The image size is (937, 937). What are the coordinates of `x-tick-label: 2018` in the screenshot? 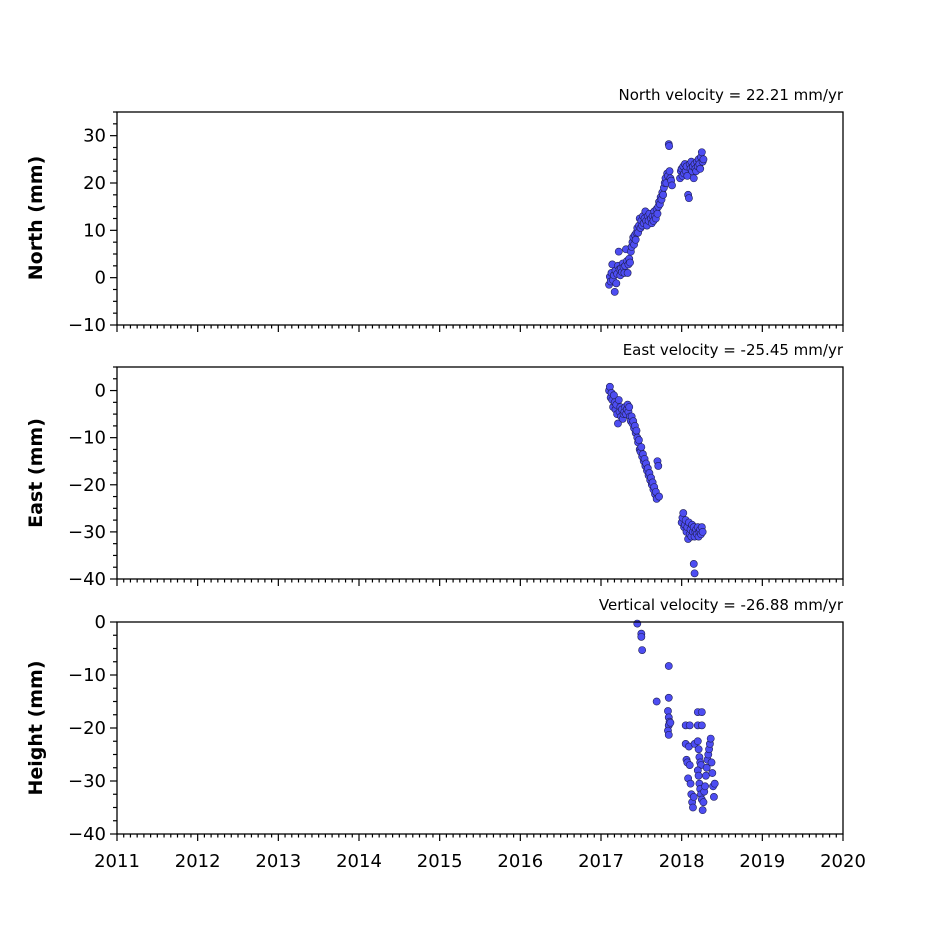 It's located at (682, 861).